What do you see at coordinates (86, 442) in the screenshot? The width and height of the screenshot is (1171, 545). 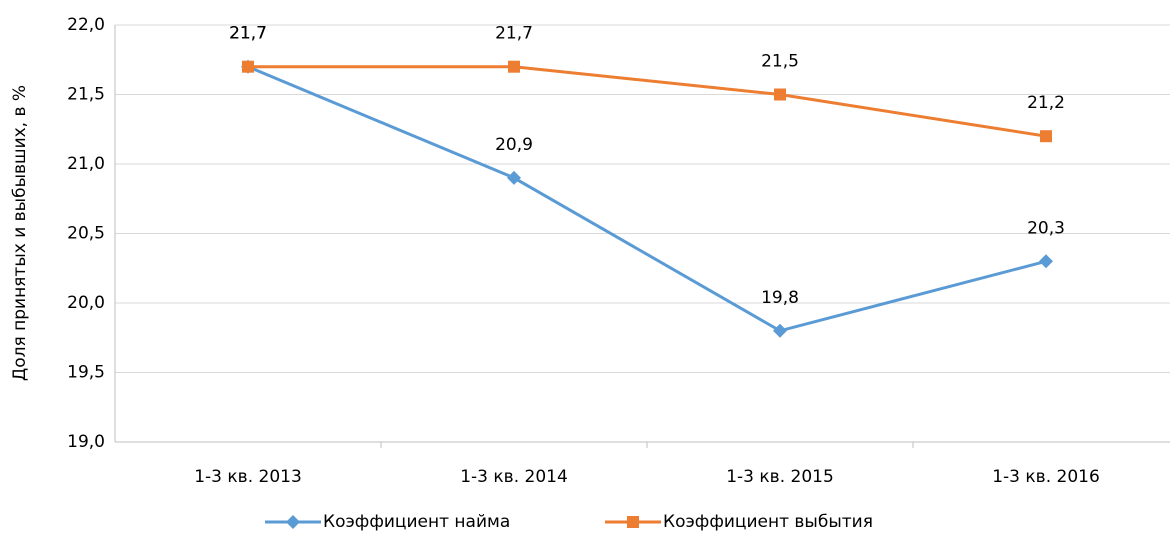 I see `y-tick-label: 19,0` at bounding box center [86, 442].